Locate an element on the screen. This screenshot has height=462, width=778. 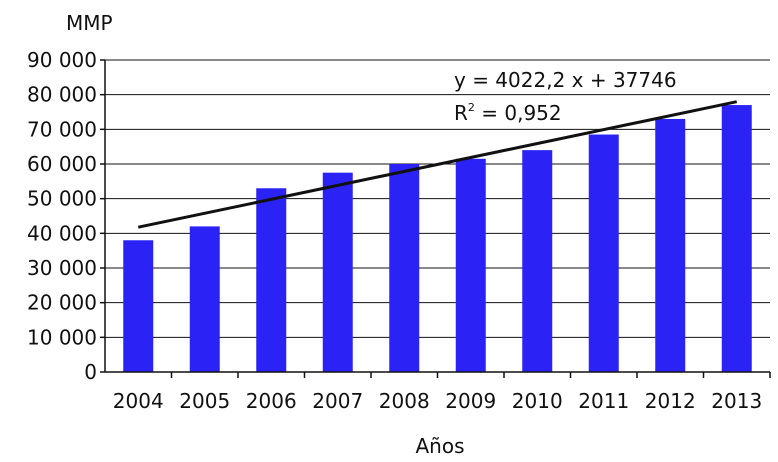
bar-2007 is located at coordinates (337, 272).